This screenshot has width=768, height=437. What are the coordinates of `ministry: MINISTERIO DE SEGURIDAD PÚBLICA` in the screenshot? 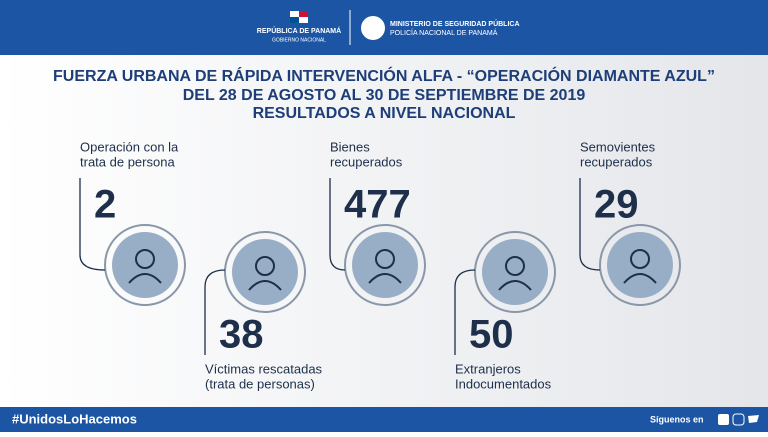 It's located at (455, 23).